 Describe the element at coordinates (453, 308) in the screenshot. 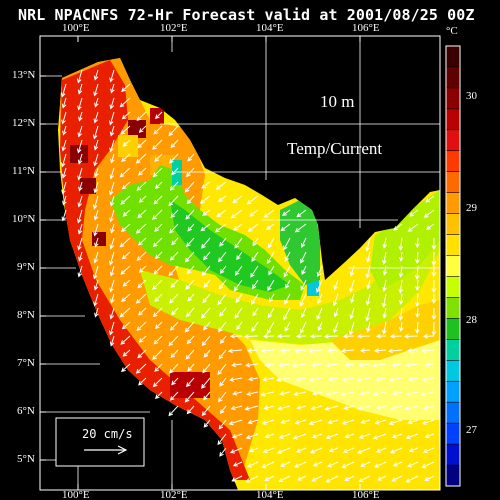

I see `colorbar-swatch` at that location.